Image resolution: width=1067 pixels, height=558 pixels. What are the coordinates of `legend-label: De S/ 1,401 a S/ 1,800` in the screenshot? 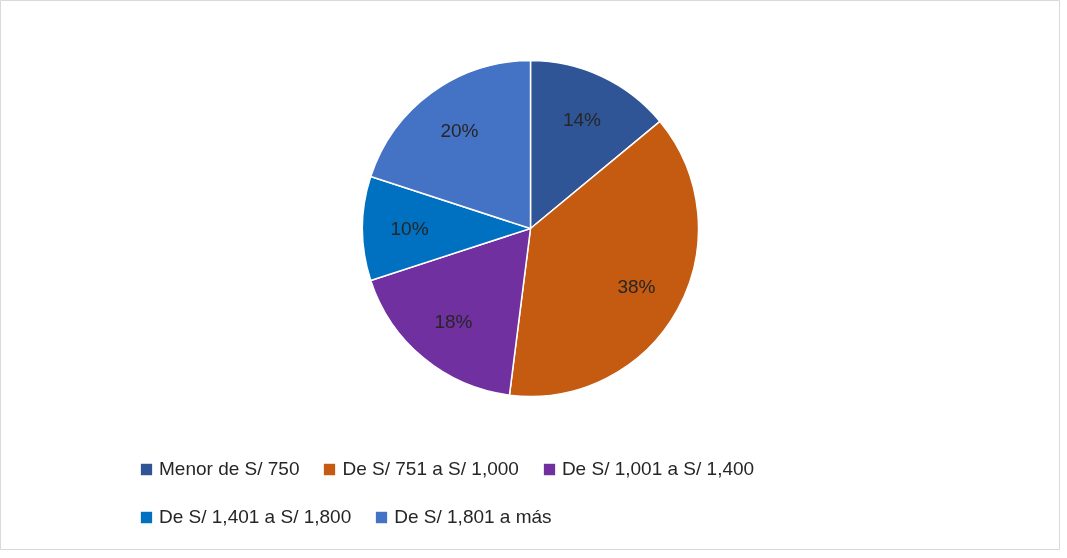 It's located at (255, 517).